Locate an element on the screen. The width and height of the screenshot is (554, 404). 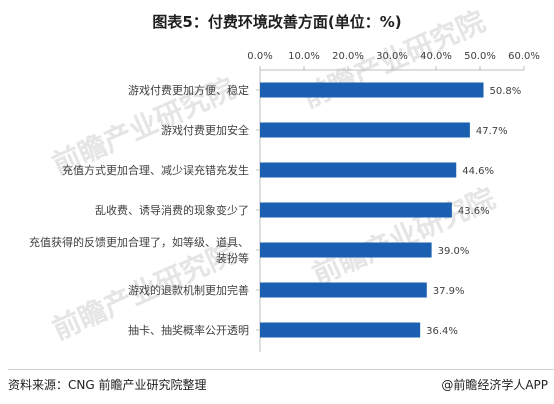
source-note: 资料来源：CNG 前瞻产业研究院整理 is located at coordinates (107, 385).